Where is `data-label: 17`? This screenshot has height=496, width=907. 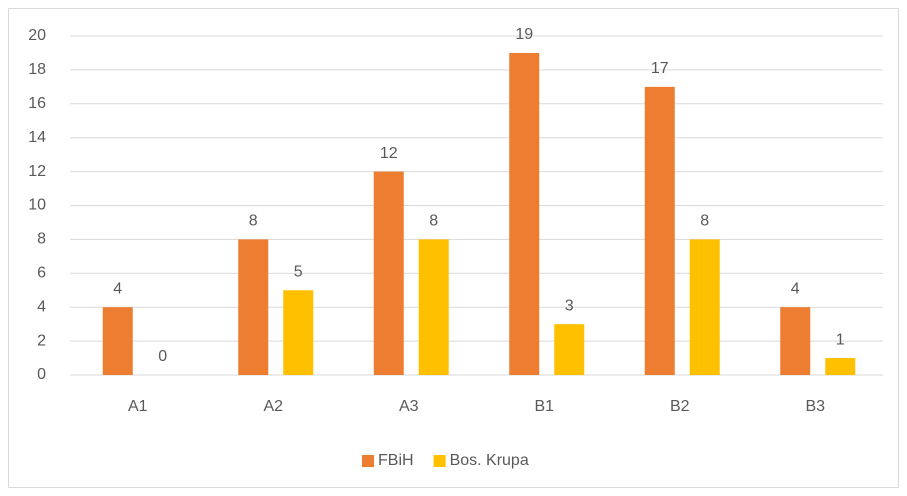 data-label: 17 is located at coordinates (660, 68).